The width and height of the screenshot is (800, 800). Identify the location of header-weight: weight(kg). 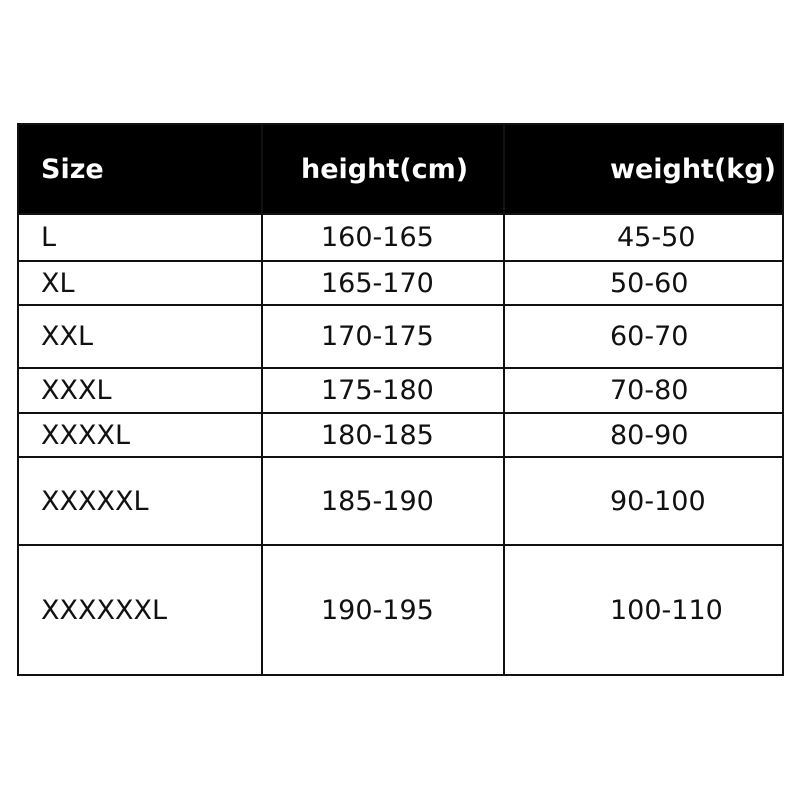
(643, 169).